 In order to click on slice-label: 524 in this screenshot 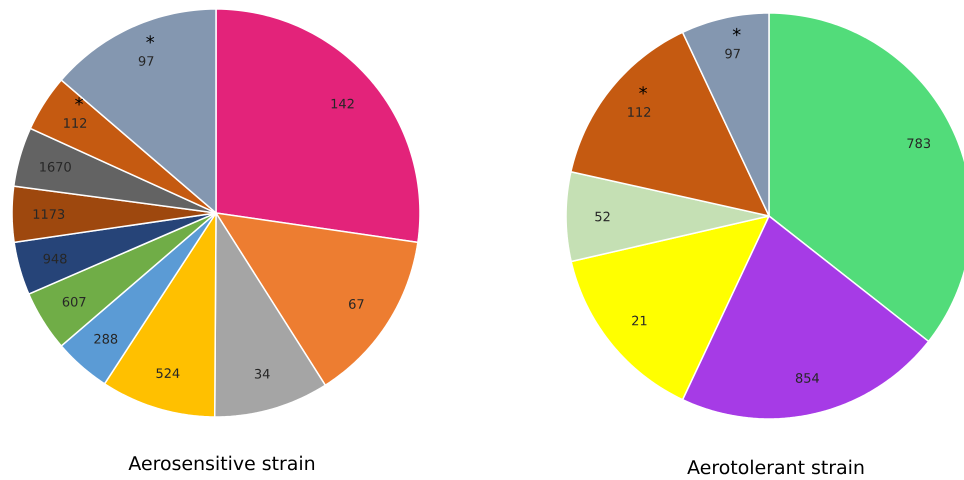, I will do `click(168, 373)`.